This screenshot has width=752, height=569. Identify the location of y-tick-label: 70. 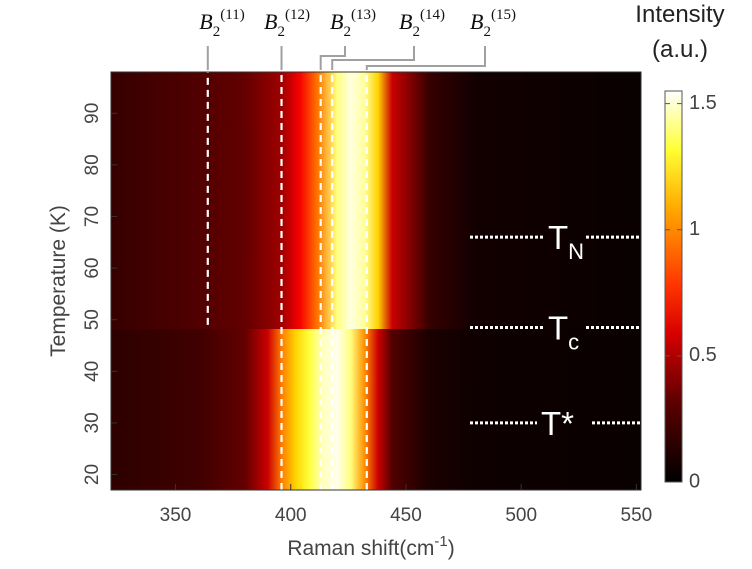
(92, 216).